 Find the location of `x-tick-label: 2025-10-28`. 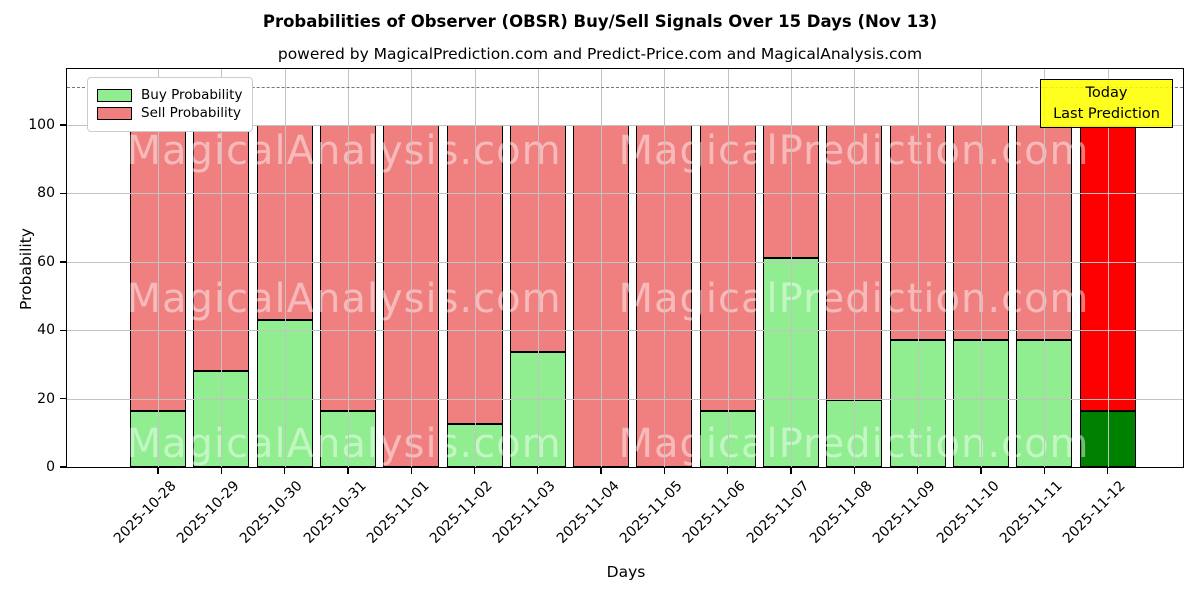

x-tick-label: 2025-10-28 is located at coordinates (145, 512).